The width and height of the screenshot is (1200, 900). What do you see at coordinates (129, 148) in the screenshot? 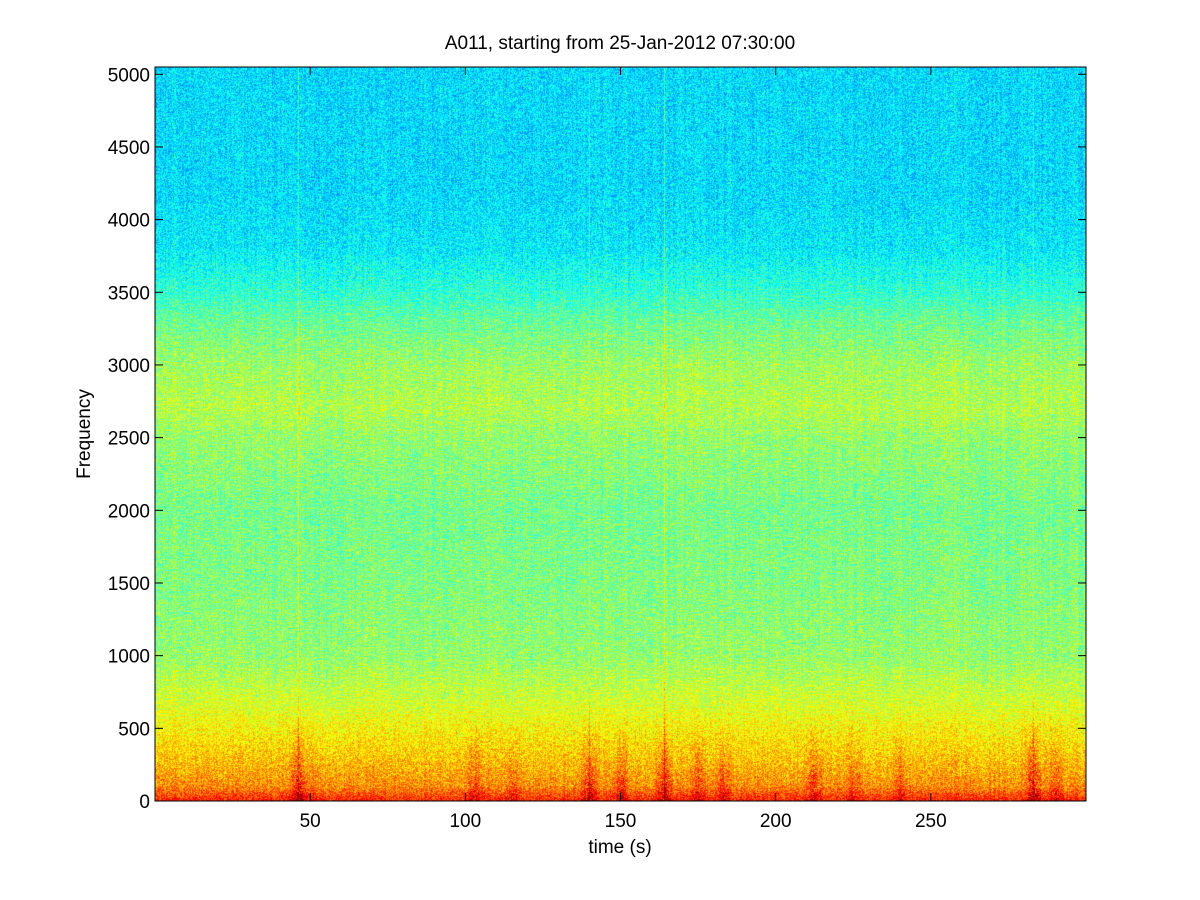
I see `y-tick-label: 4500` at bounding box center [129, 148].